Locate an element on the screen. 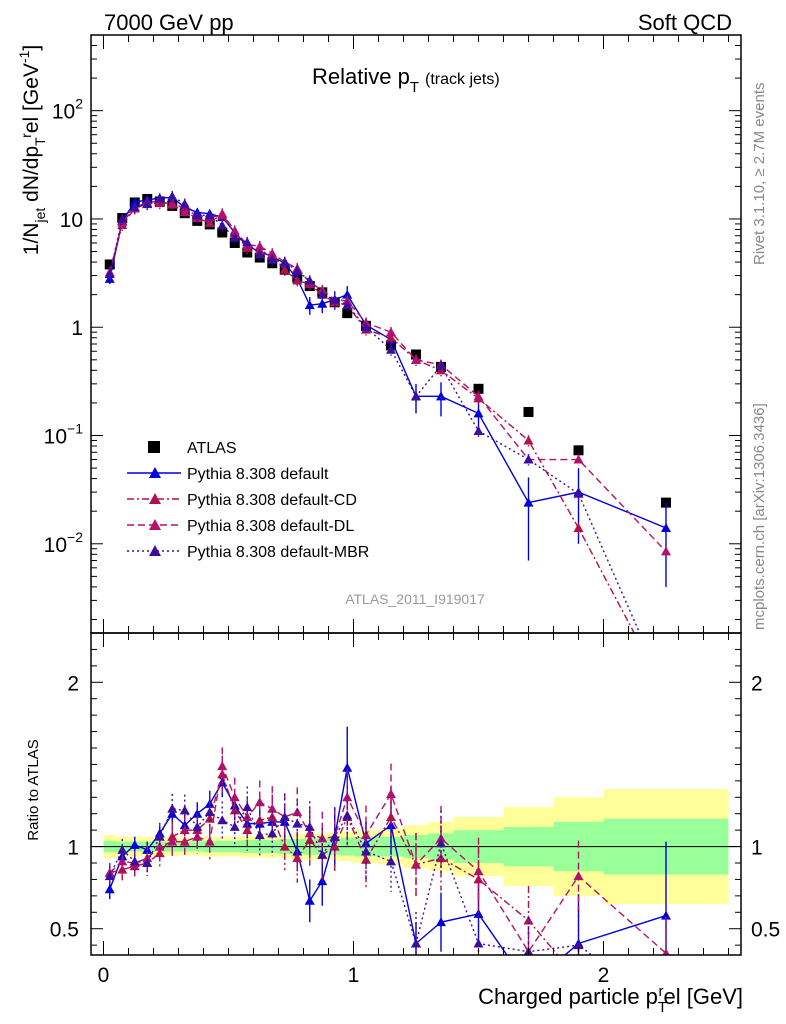  x-tick-label: 0 is located at coordinates (104, 975).